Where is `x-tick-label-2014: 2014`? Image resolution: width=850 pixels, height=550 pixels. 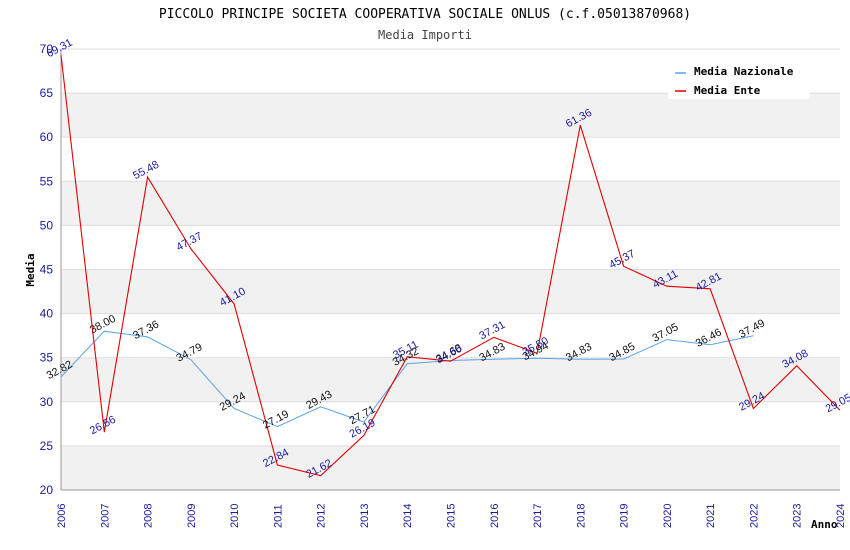 x-tick-label-2014: 2014 is located at coordinates (408, 516).